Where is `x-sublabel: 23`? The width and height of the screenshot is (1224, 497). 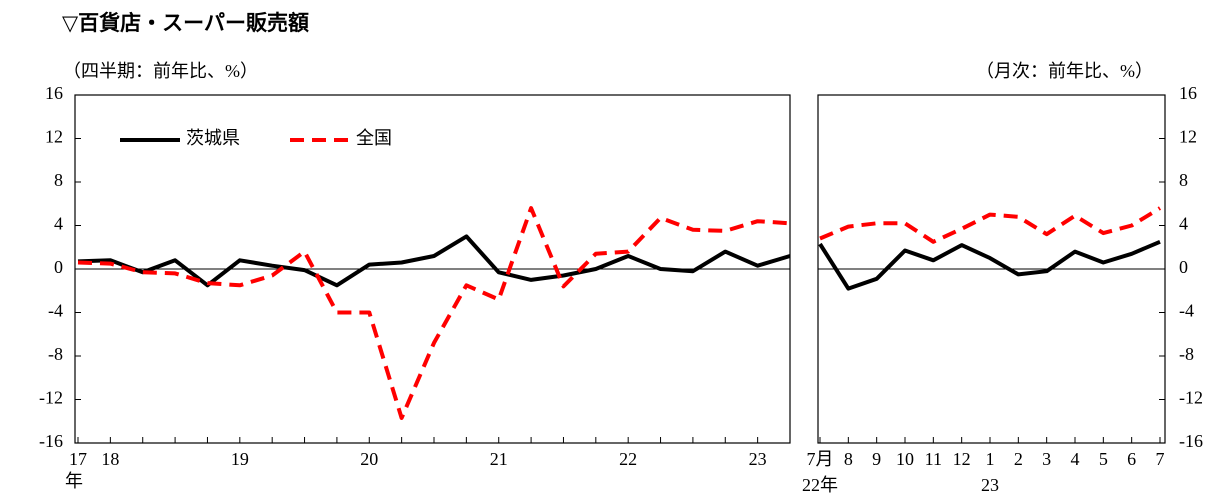
x-sublabel: 23 is located at coordinates (990, 485).